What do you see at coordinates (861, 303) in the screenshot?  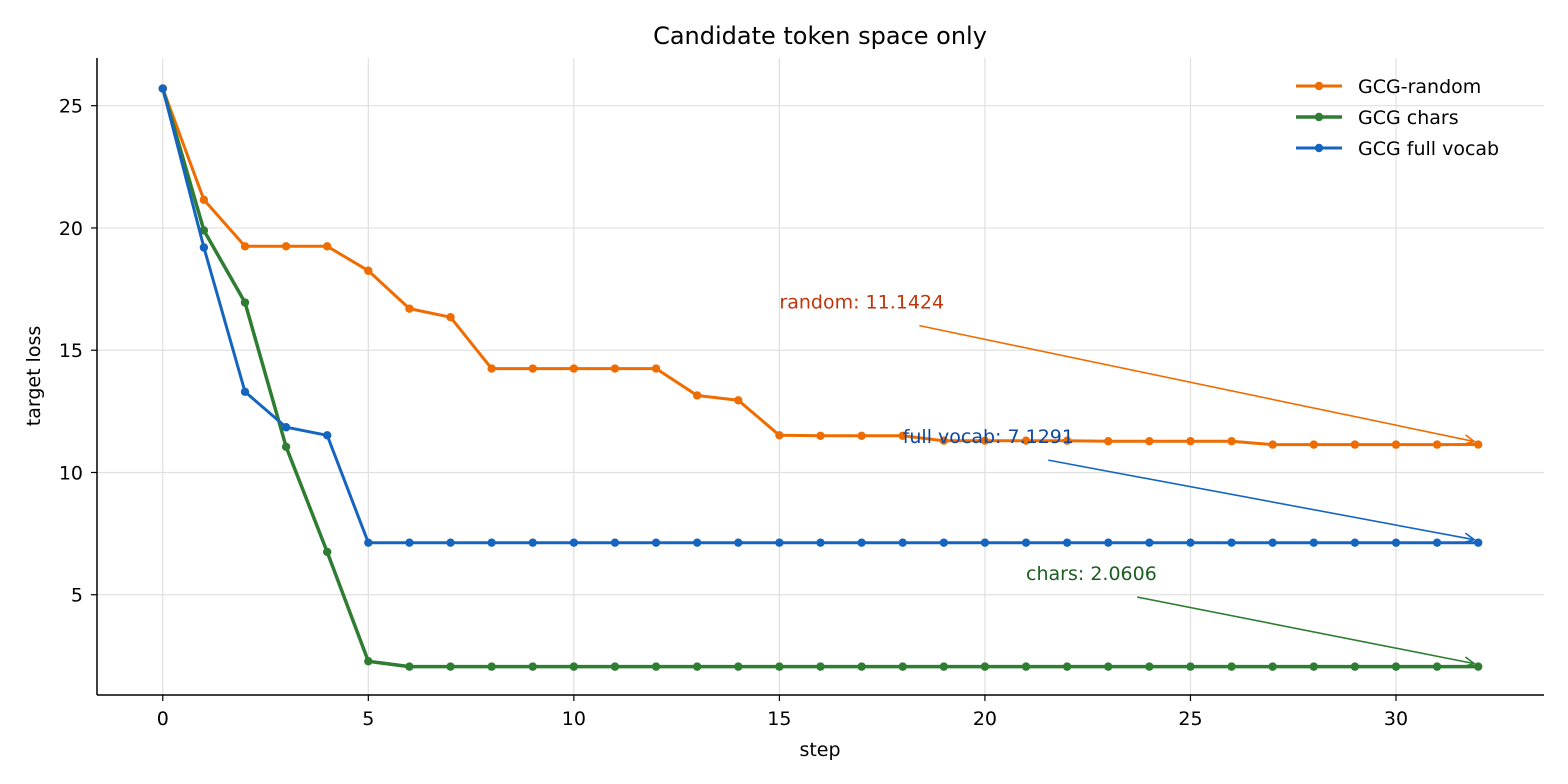 I see `annotation-text: random: 11.1424` at bounding box center [861, 303].